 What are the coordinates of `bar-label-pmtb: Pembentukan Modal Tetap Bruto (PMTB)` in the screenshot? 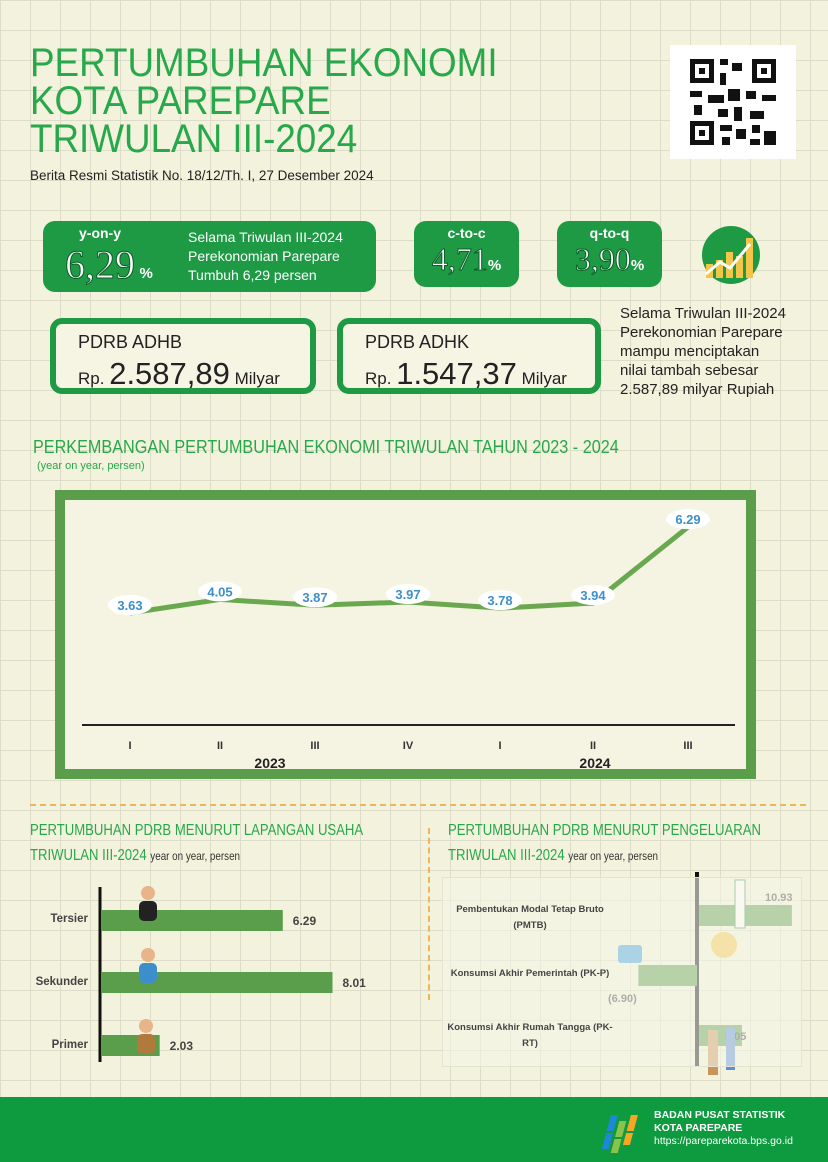 It's located at (530, 917).